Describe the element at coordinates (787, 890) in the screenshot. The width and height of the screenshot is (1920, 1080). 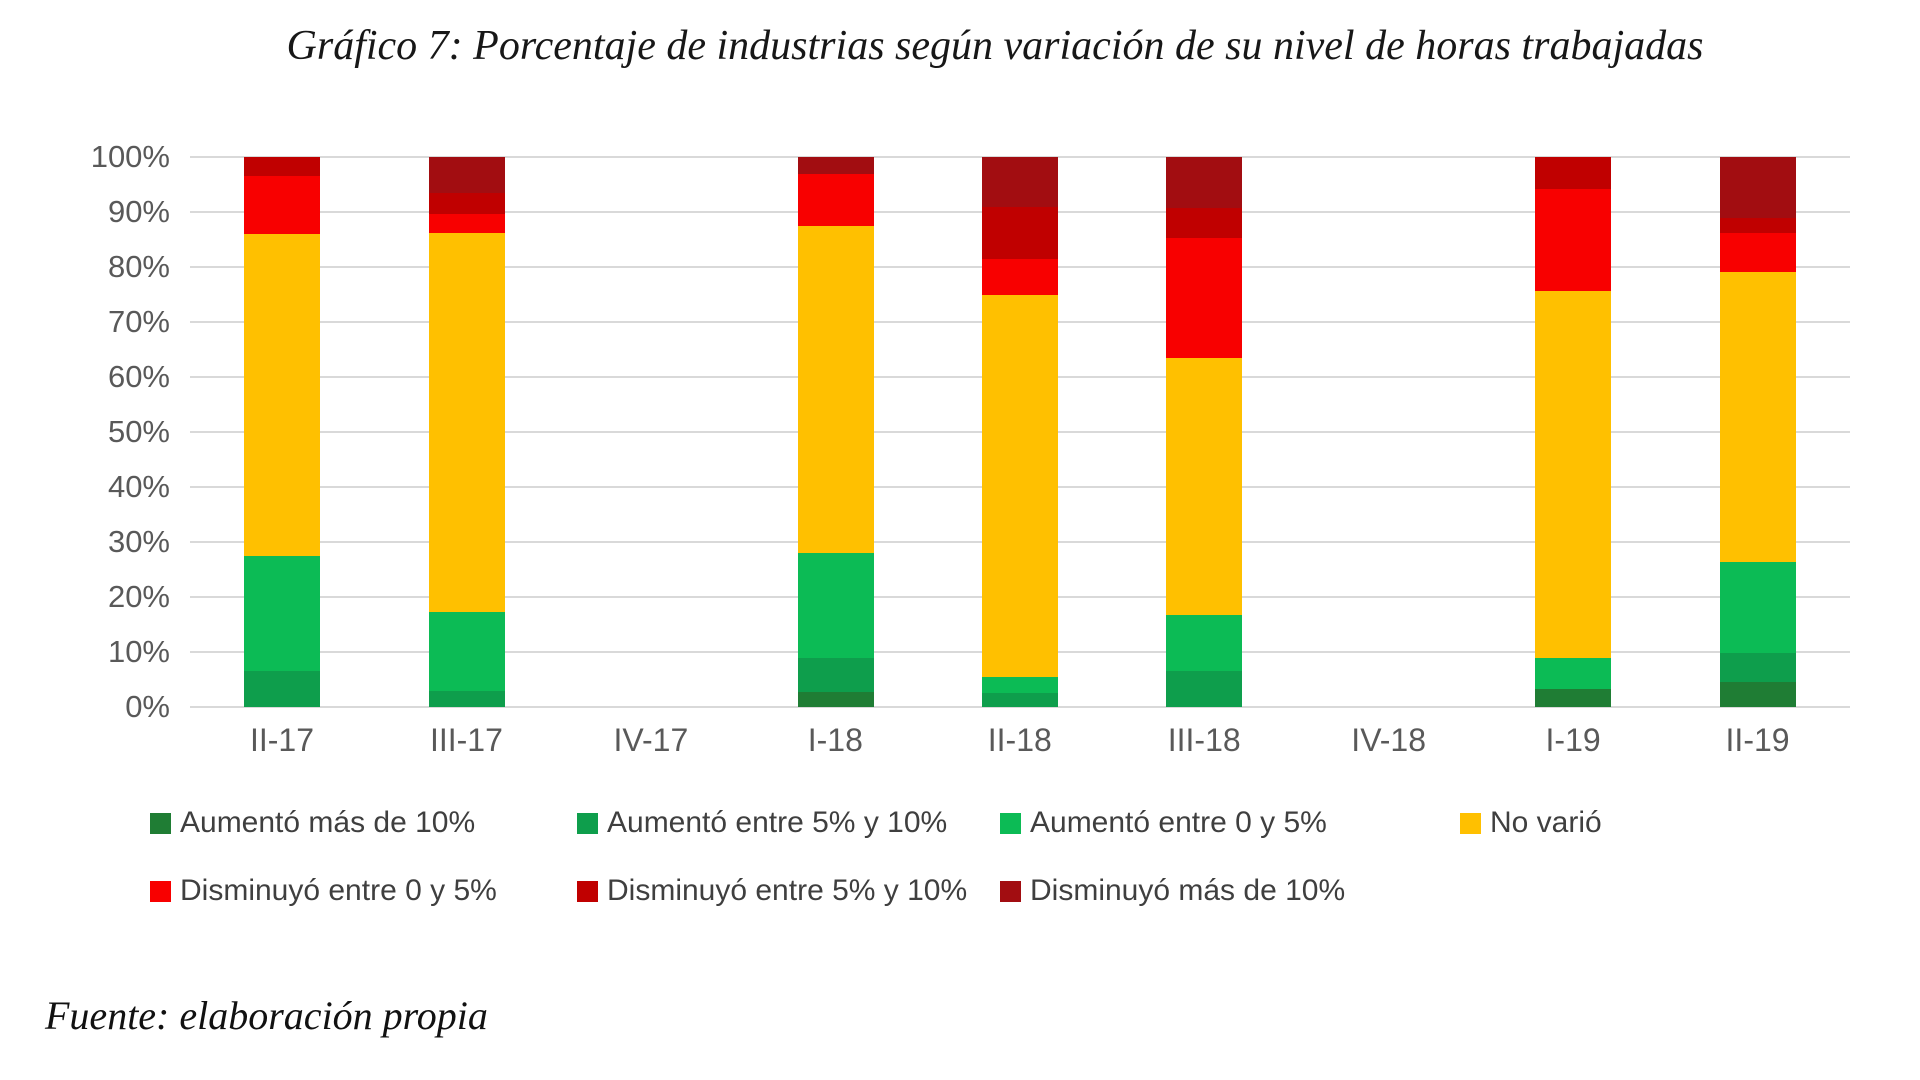
I see `legend-label: Disminuyó entre 5% y 10%` at that location.